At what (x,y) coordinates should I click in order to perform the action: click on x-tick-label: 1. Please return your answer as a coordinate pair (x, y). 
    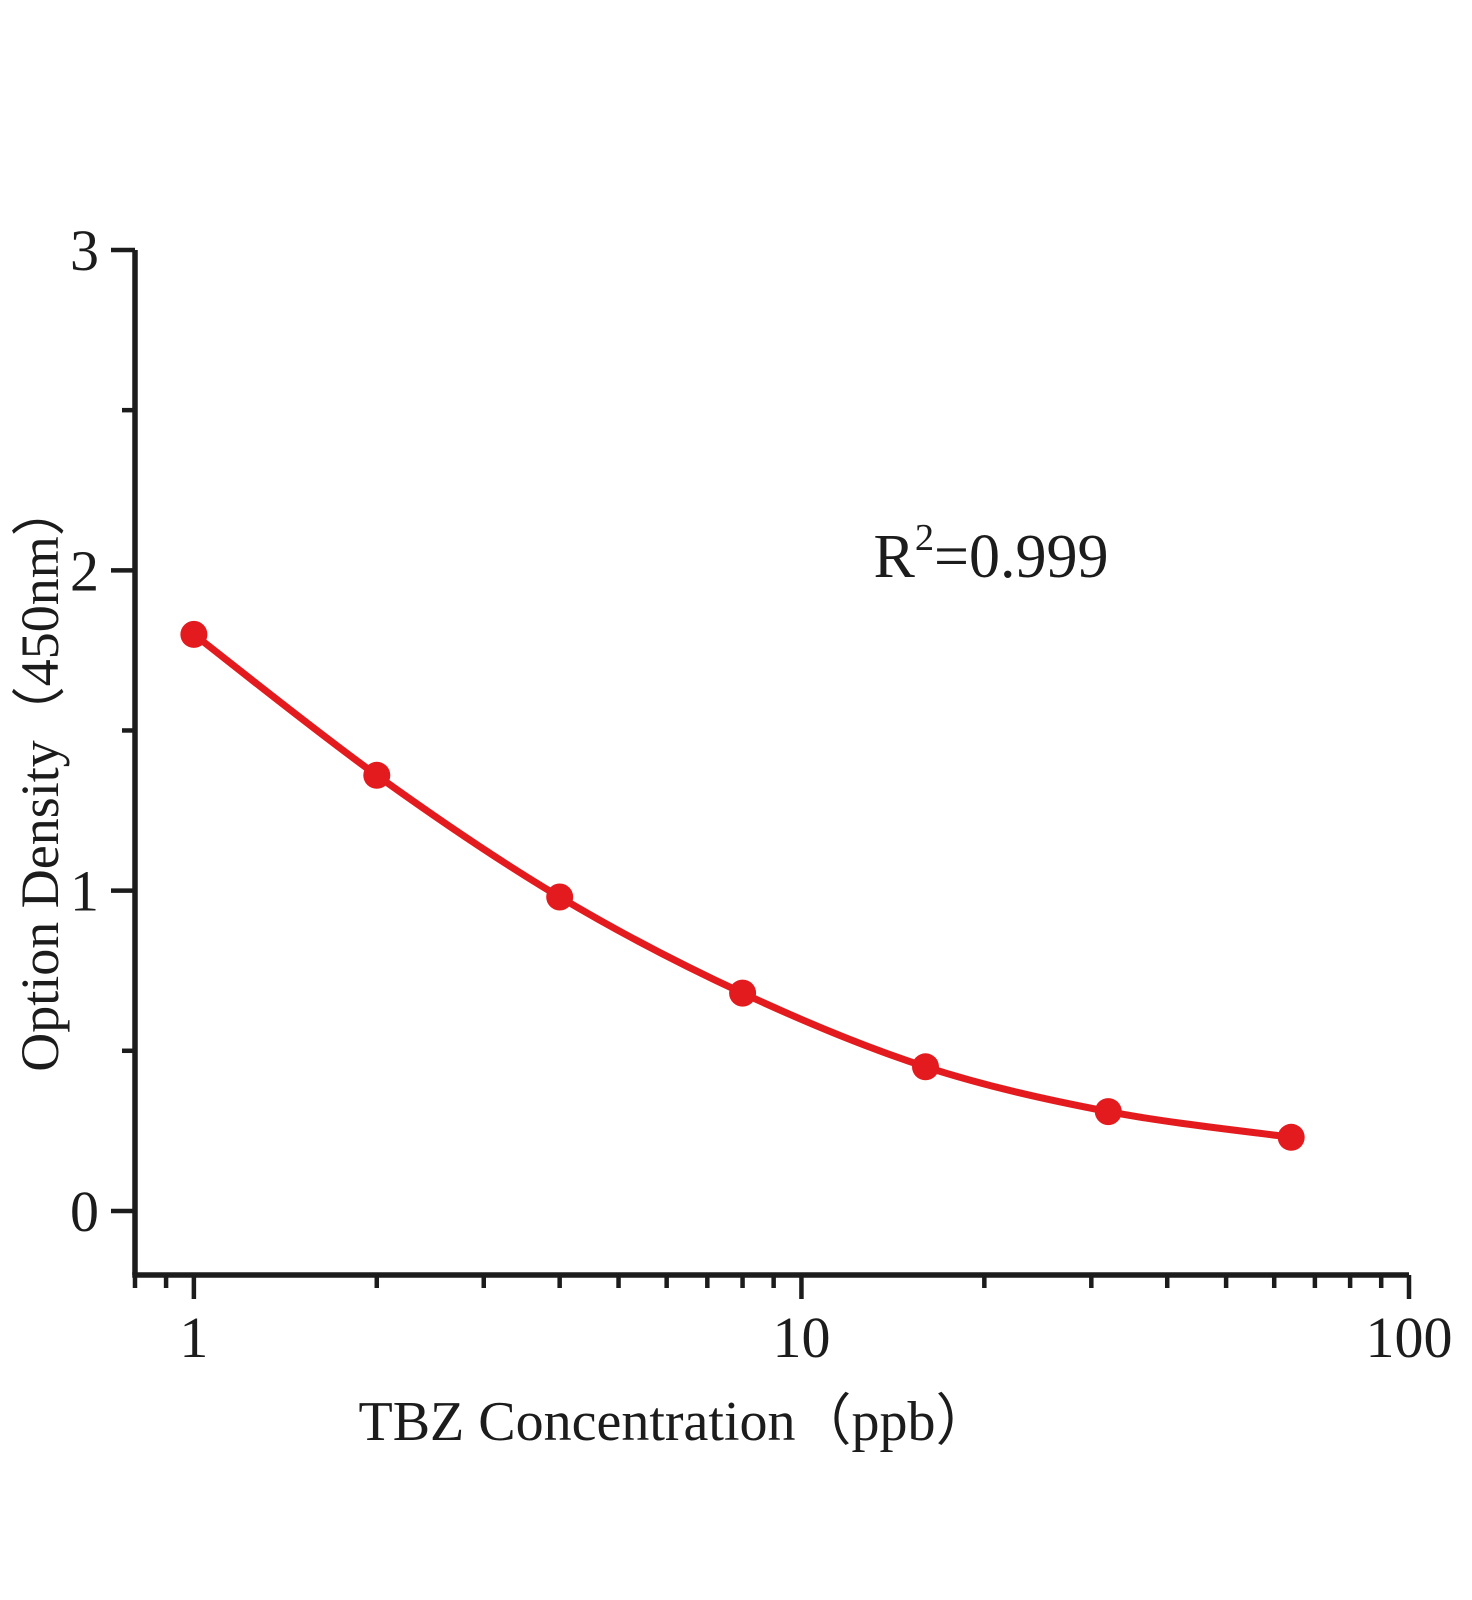
    Looking at the image, I should click on (193, 1337).